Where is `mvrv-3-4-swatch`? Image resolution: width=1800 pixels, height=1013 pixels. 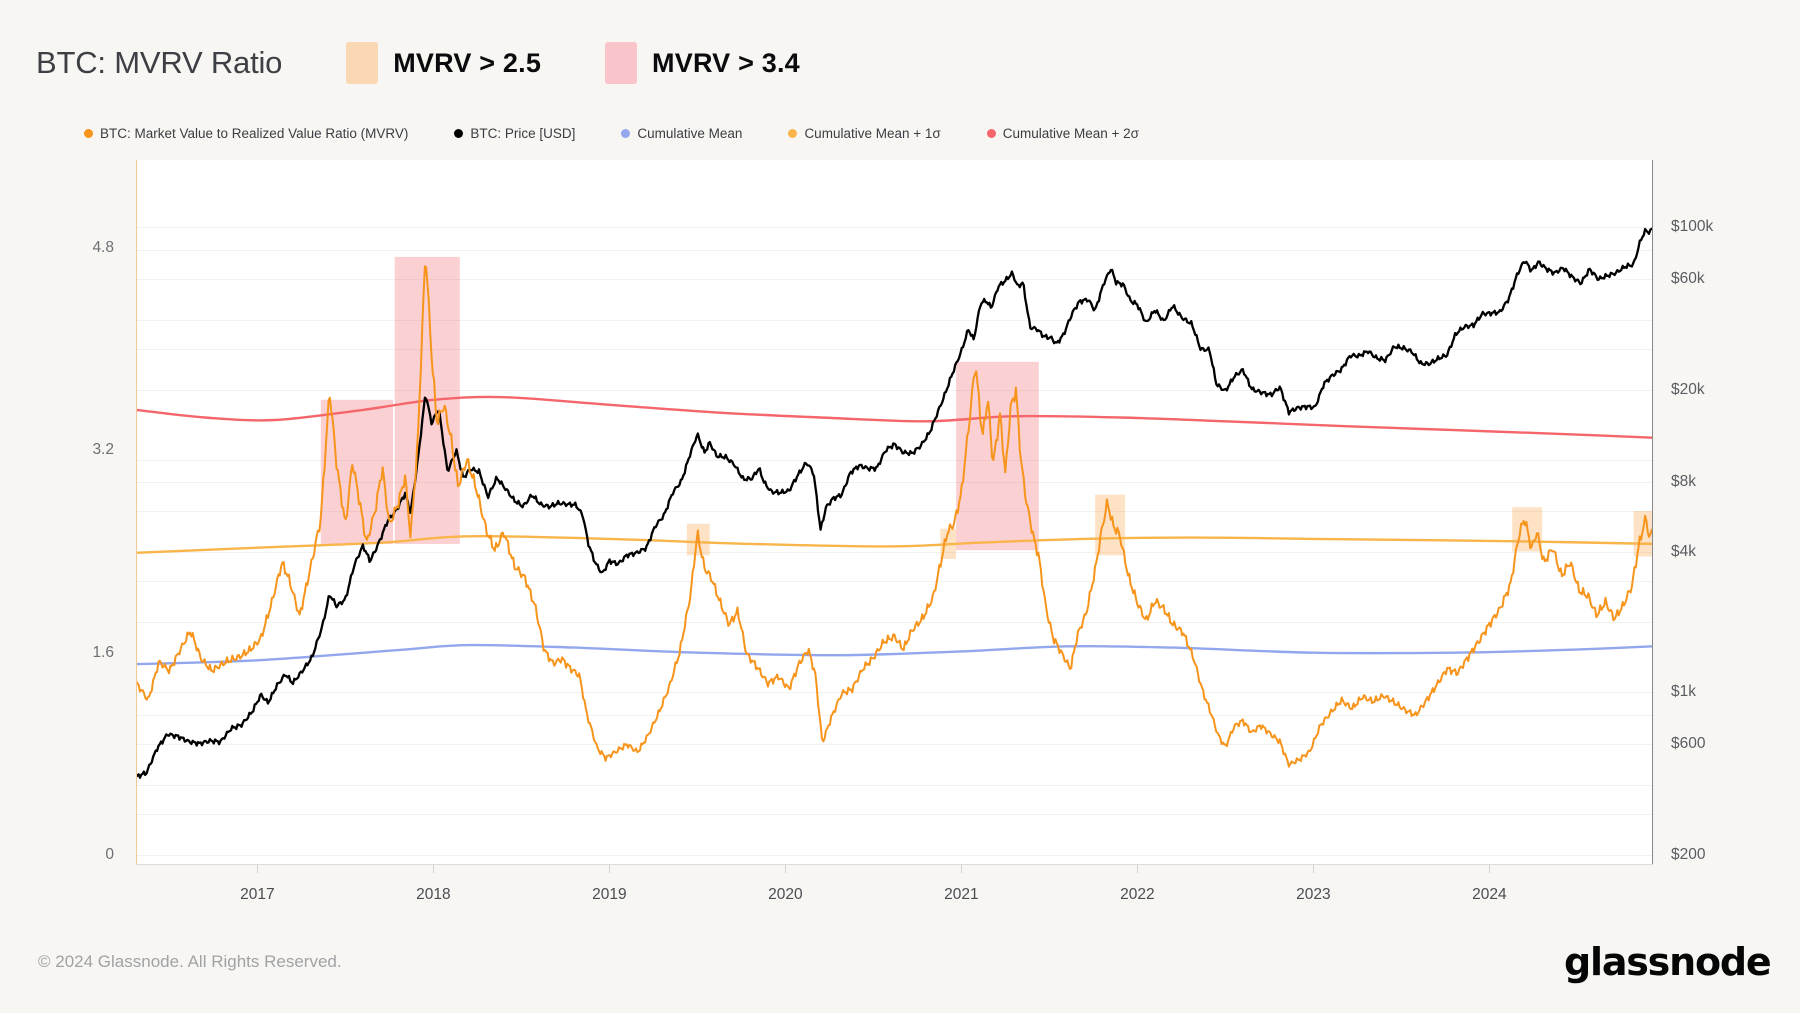
mvrv-3-4-swatch is located at coordinates (621, 63).